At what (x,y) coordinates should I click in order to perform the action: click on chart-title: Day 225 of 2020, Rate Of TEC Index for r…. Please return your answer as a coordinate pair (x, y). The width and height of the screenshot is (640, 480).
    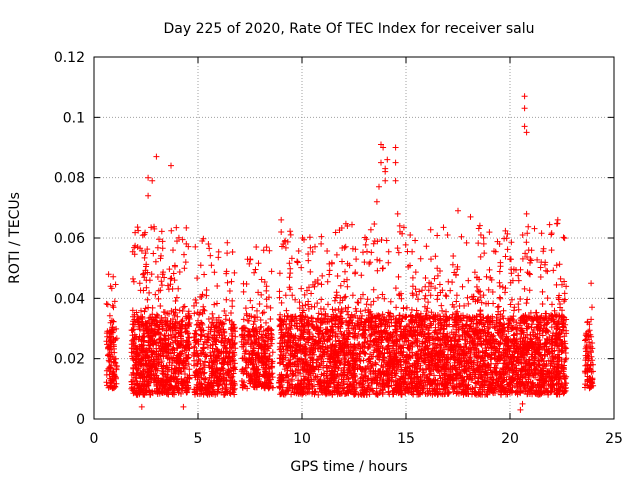
    Looking at the image, I should click on (348, 29).